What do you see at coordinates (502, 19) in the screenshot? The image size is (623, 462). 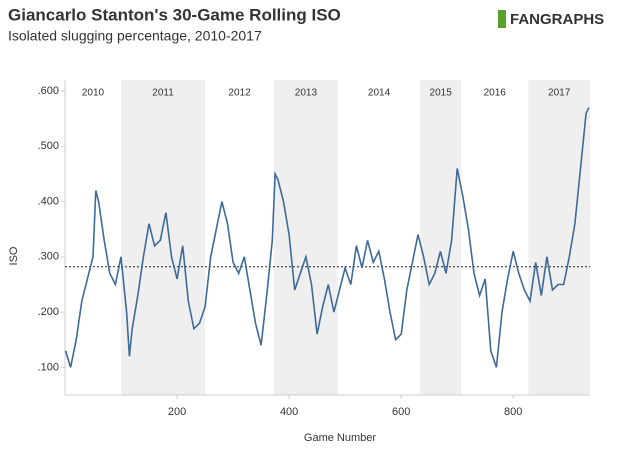 I see `brand-icon` at bounding box center [502, 19].